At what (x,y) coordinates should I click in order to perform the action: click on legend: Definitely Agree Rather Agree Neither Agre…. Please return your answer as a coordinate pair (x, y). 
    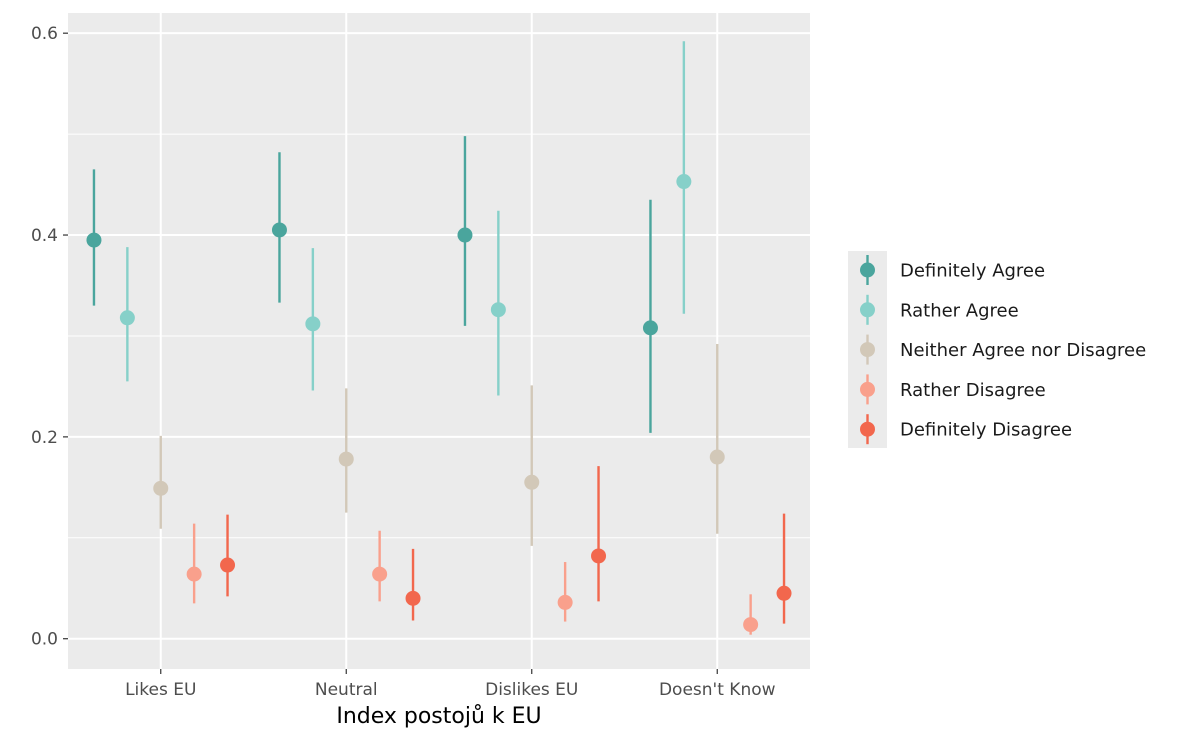
    Looking at the image, I should click on (1003, 350).